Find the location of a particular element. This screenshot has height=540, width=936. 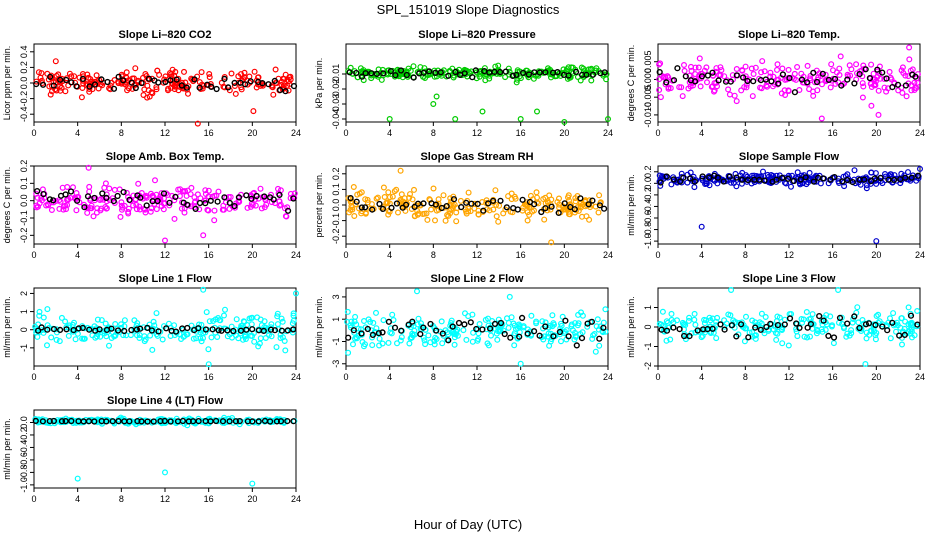

y-tick-label: -0.4 is located at coordinates (24, 114).